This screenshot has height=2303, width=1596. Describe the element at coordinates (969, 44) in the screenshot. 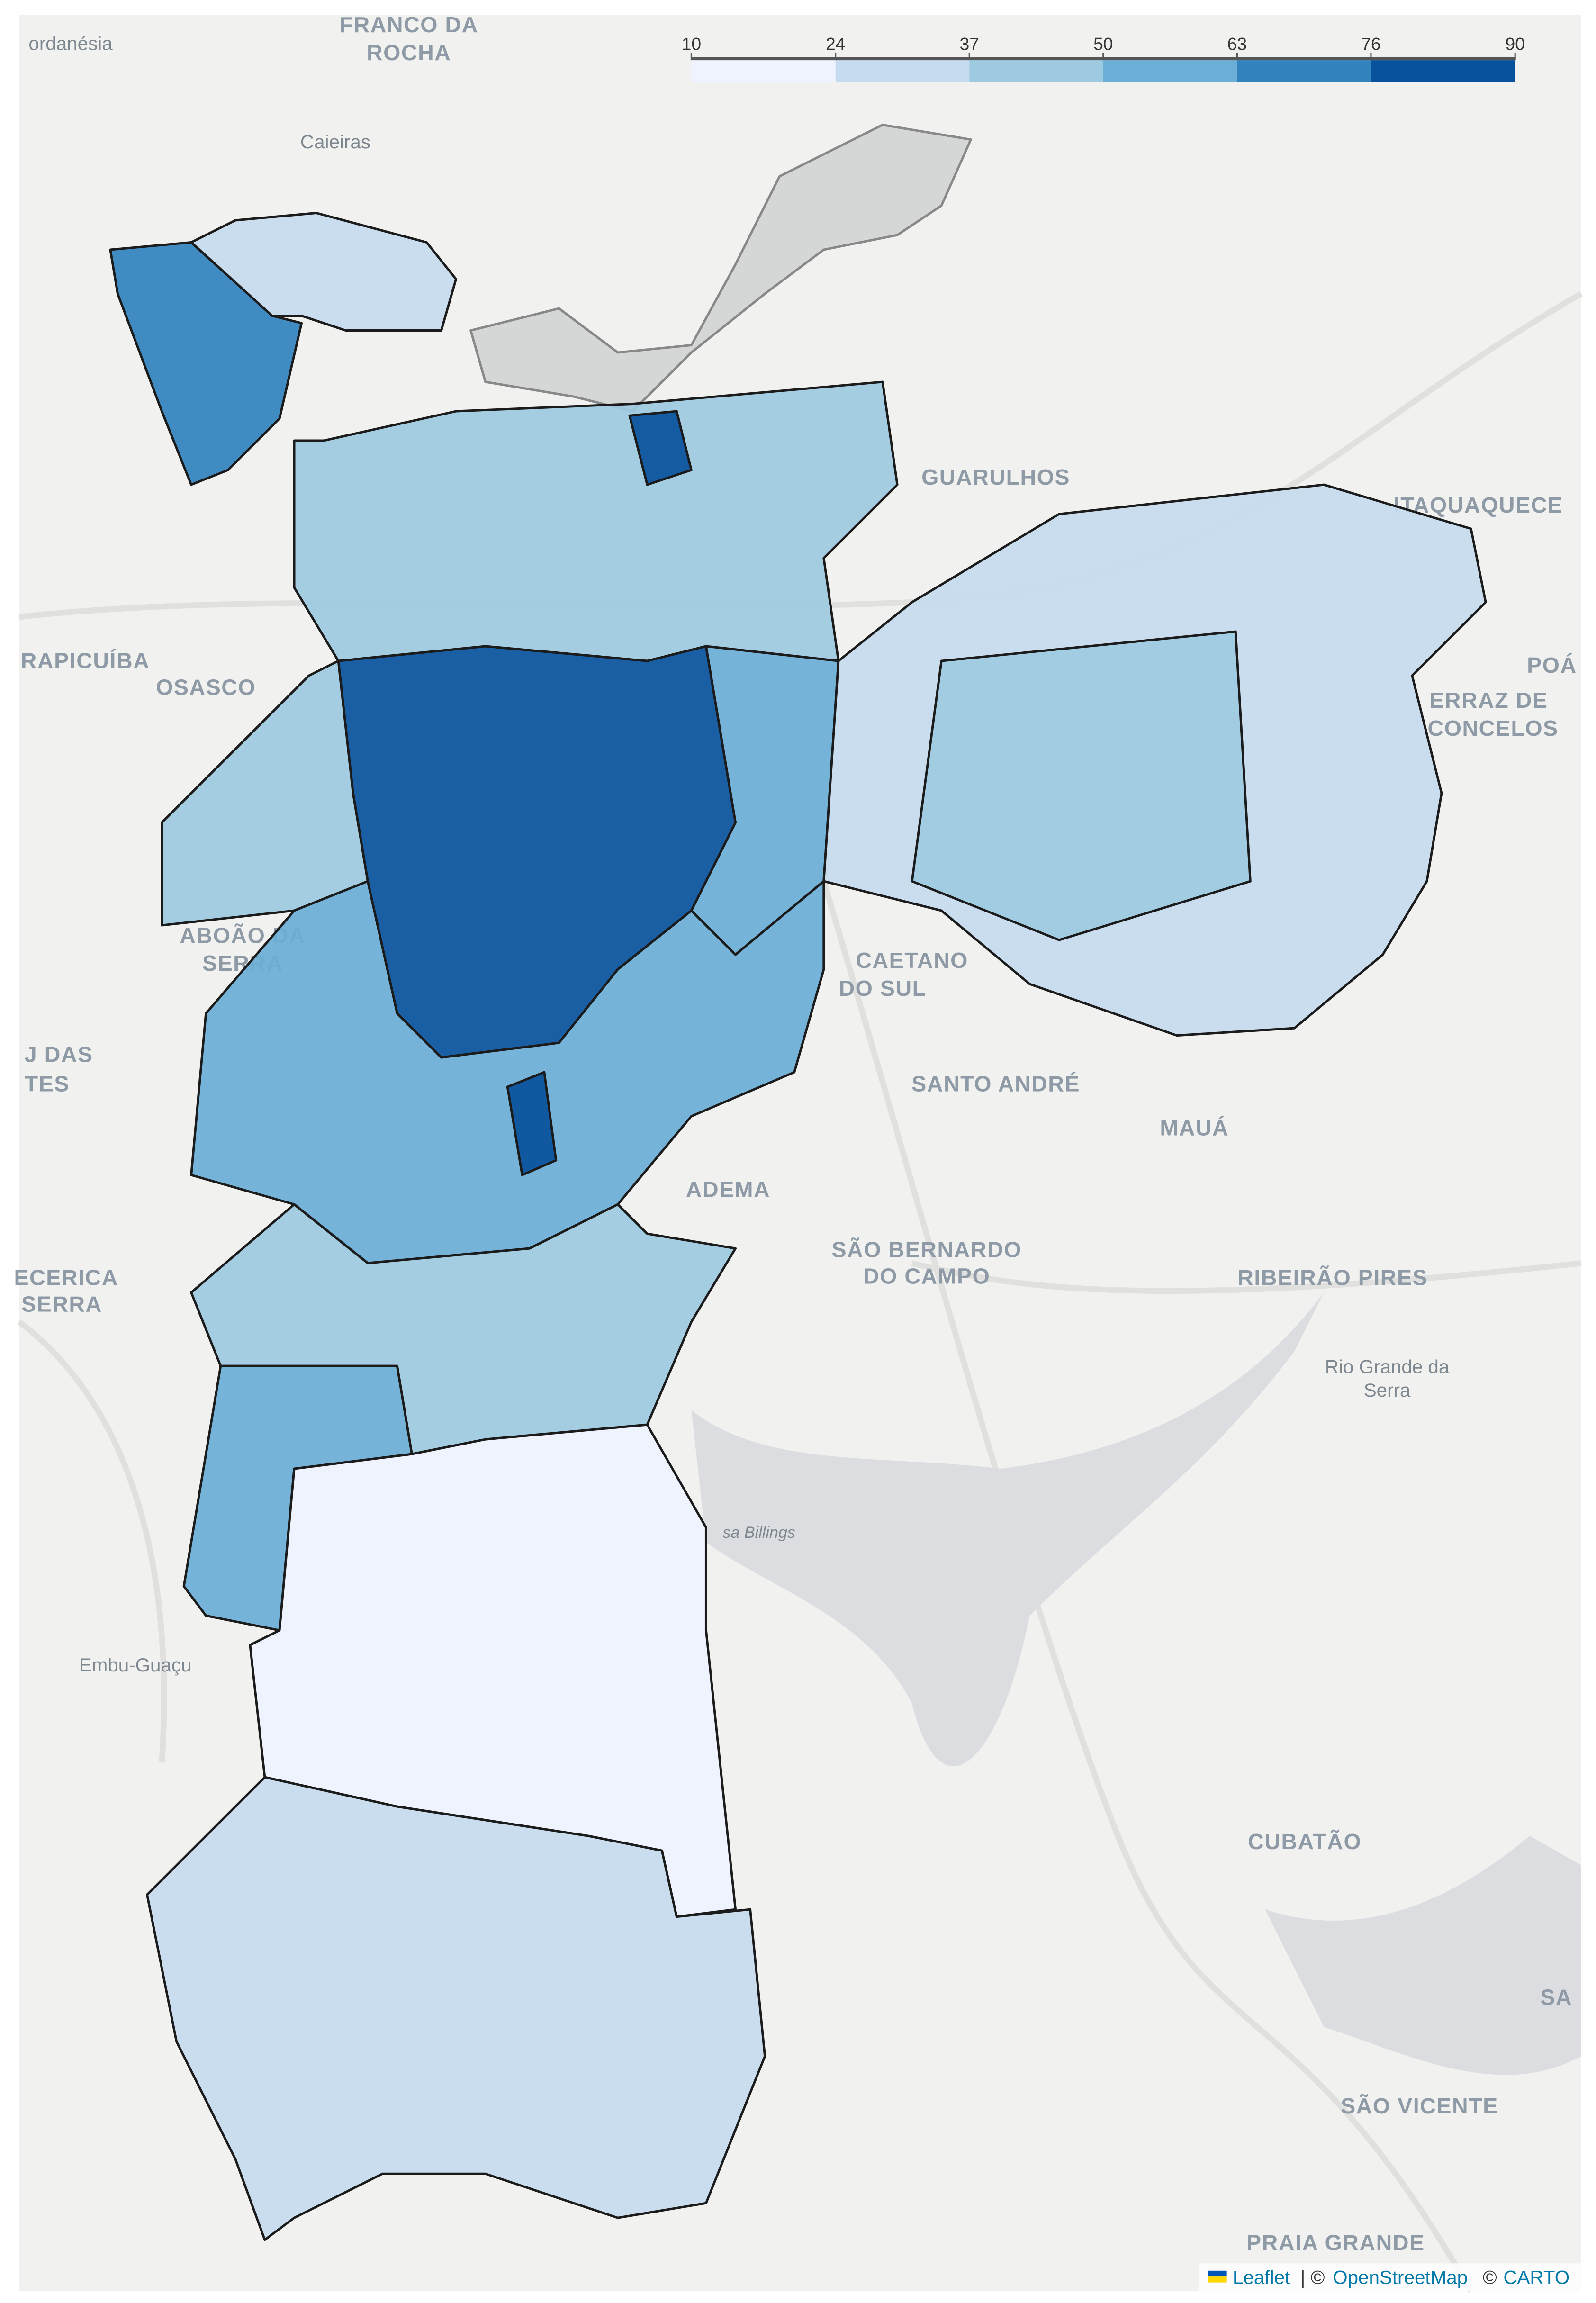

I see `legend-tick-label: 37` at that location.